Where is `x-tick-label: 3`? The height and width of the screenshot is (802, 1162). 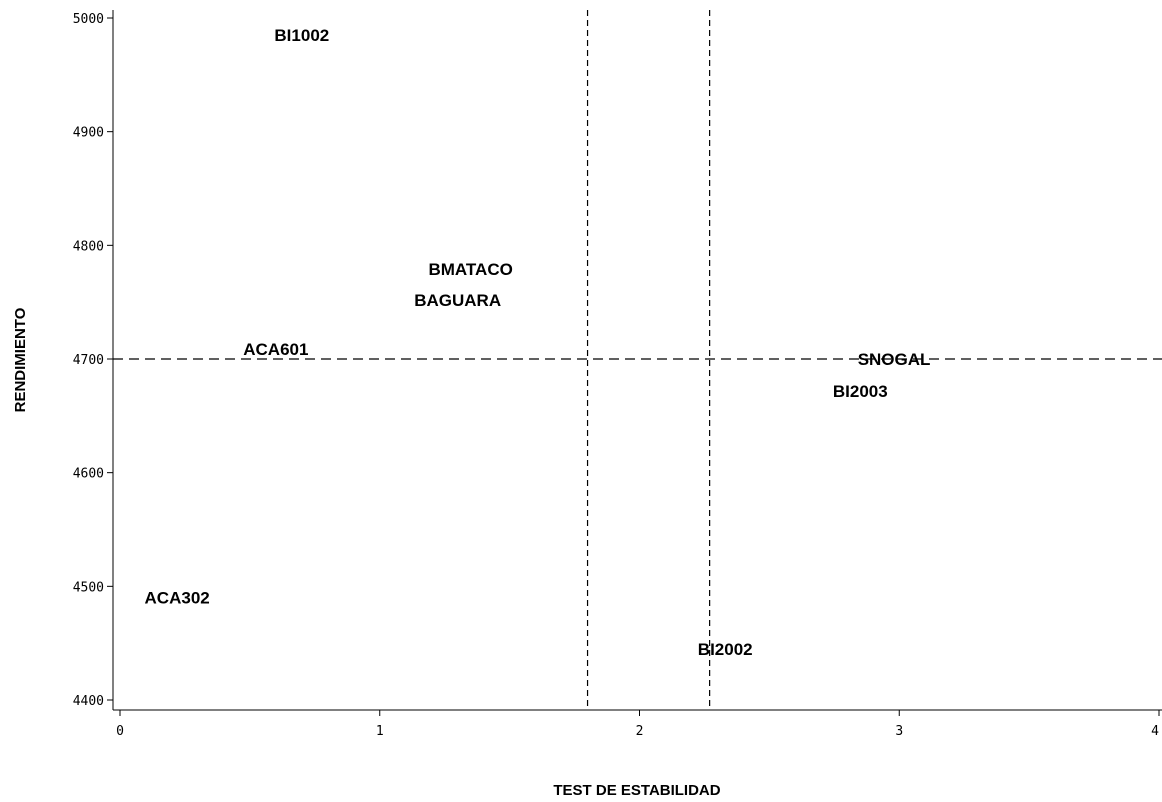
x-tick-label: 3 is located at coordinates (899, 731).